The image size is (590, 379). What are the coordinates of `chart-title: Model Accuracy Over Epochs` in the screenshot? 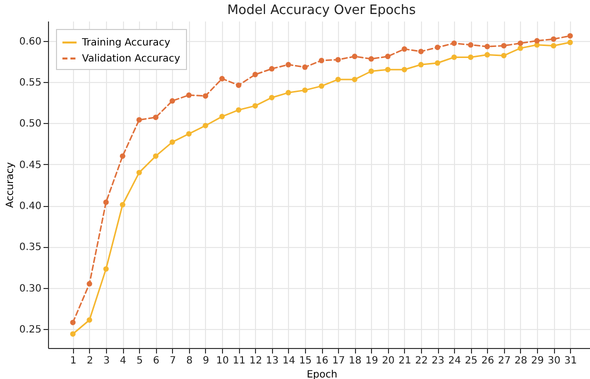 It's located at (321, 10).